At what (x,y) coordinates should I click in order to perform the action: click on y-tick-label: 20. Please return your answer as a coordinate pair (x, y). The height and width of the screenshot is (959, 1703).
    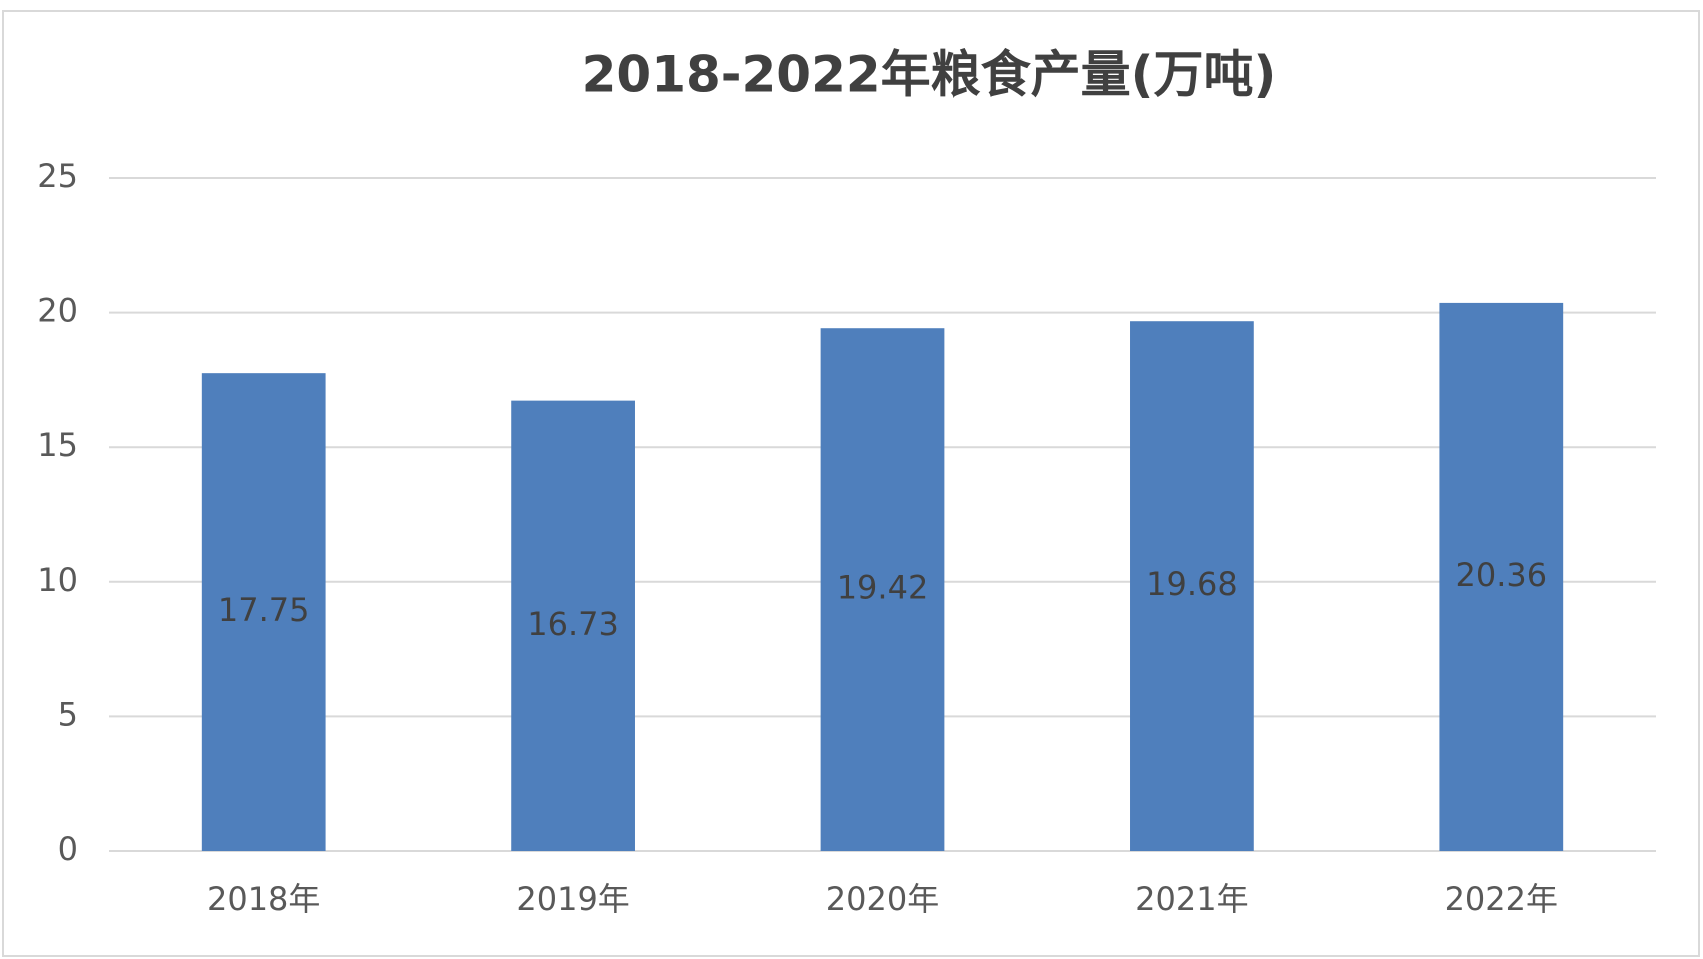
    Looking at the image, I should click on (57, 311).